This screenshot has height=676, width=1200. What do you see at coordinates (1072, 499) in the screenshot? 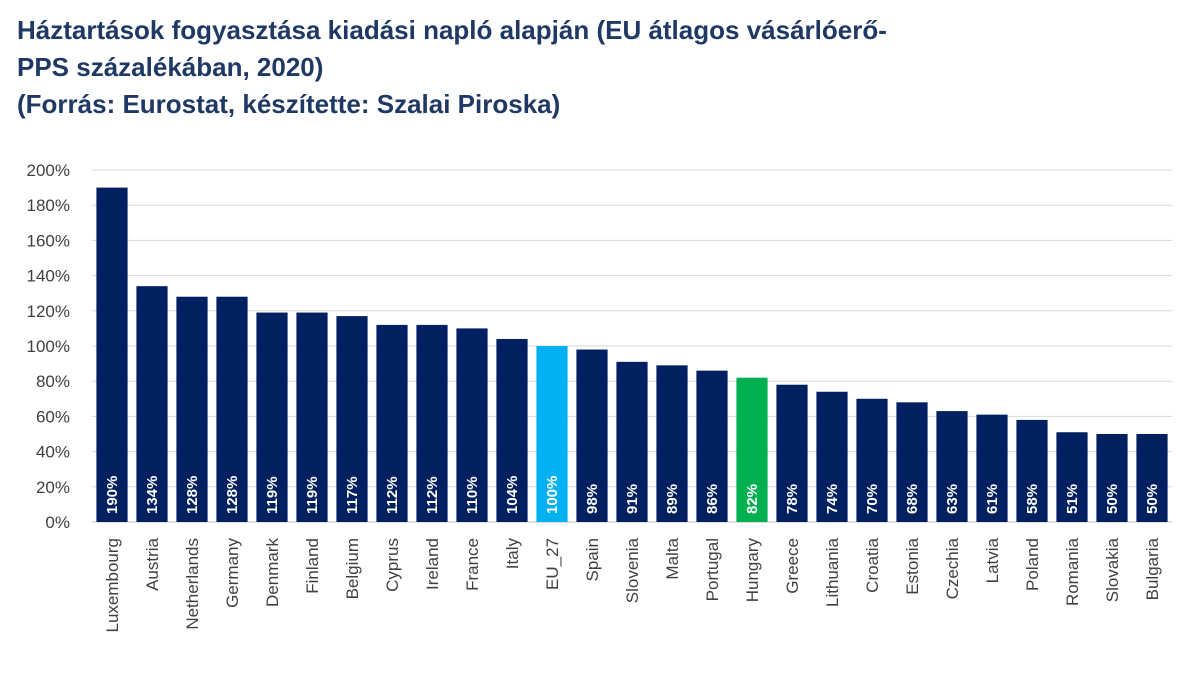
I see `data-label: 51%` at bounding box center [1072, 499].